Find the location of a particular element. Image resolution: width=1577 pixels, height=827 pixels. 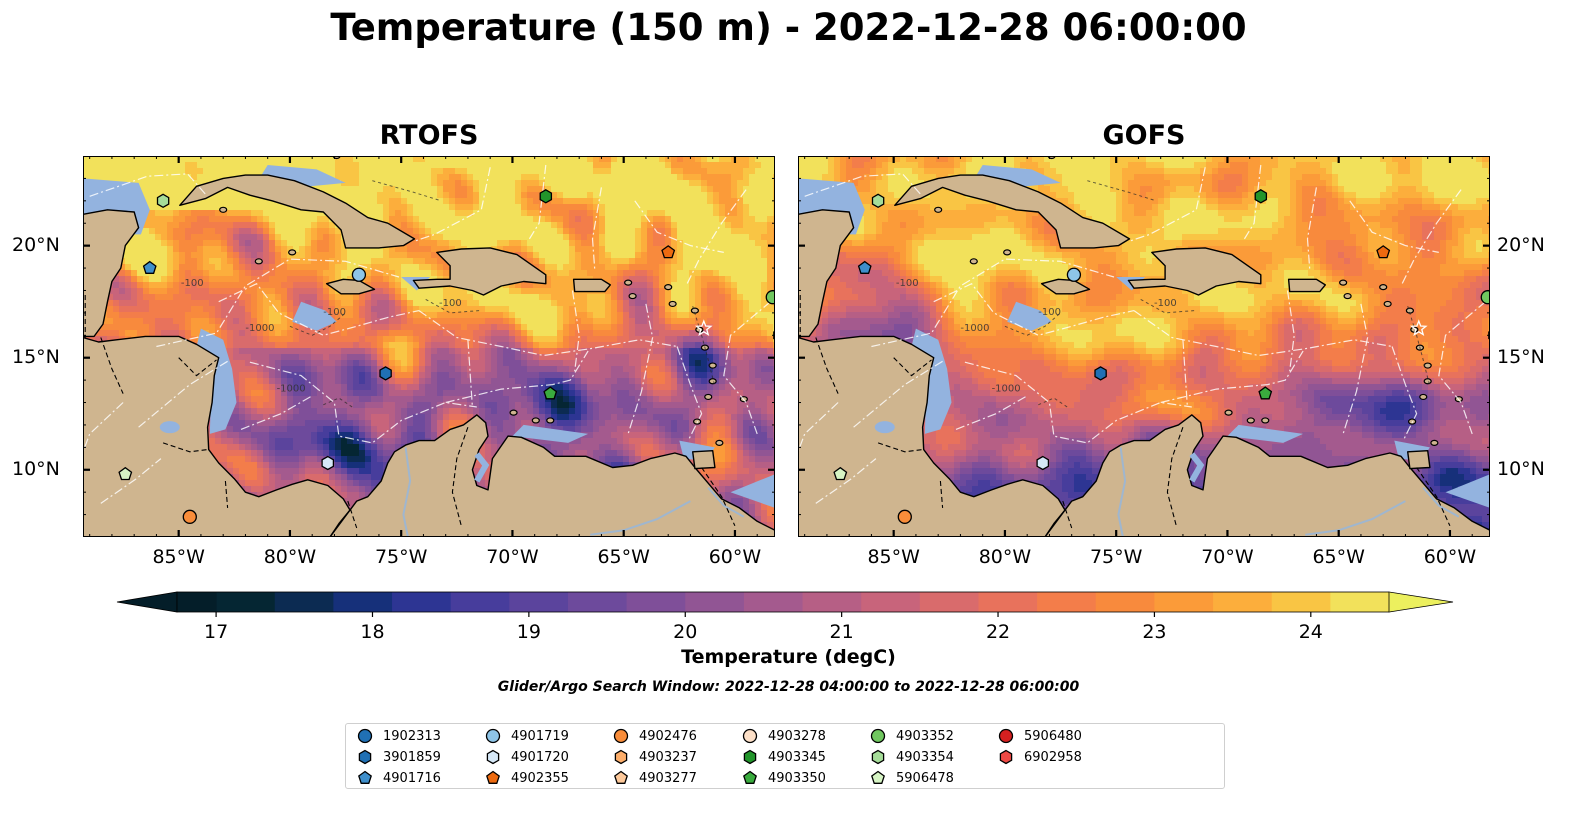

legend-label: 4903345 is located at coordinates (797, 757).